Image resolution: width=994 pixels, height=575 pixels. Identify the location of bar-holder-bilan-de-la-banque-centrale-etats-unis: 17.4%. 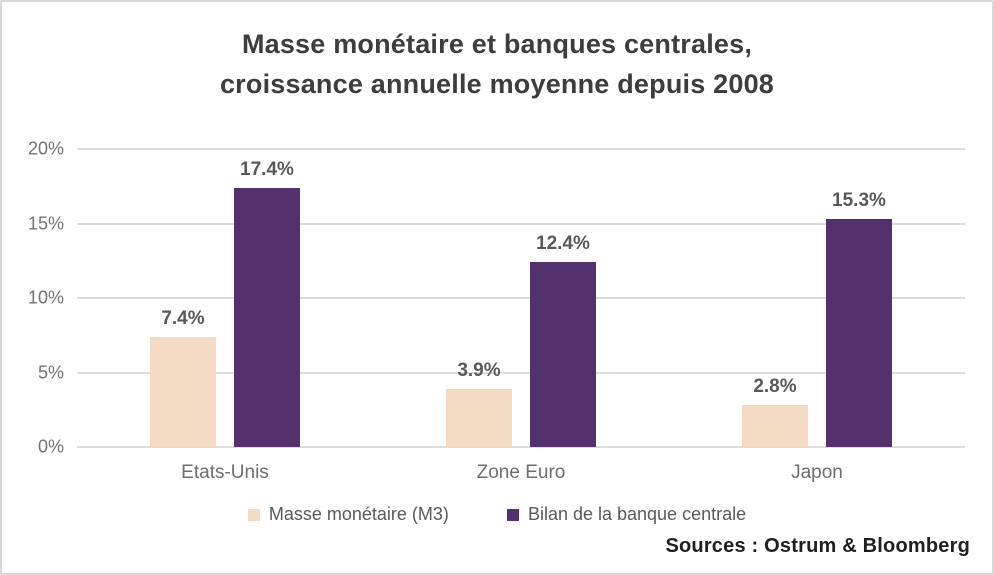
(266, 303).